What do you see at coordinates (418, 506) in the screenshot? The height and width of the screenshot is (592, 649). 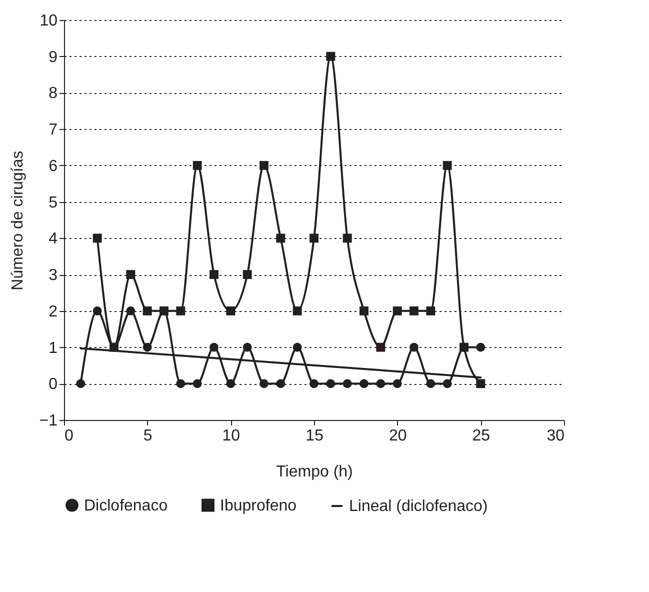 I see `legend-label: Lineal (diclofenaco)` at bounding box center [418, 506].